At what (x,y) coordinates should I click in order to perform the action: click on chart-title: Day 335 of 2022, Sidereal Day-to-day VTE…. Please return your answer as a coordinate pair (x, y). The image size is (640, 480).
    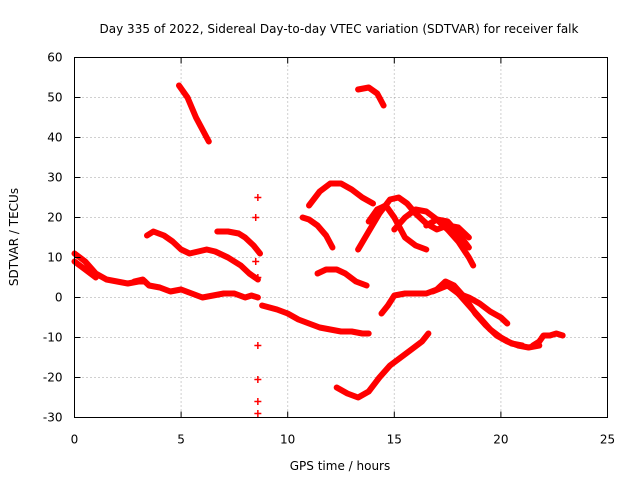
    Looking at the image, I should click on (339, 29).